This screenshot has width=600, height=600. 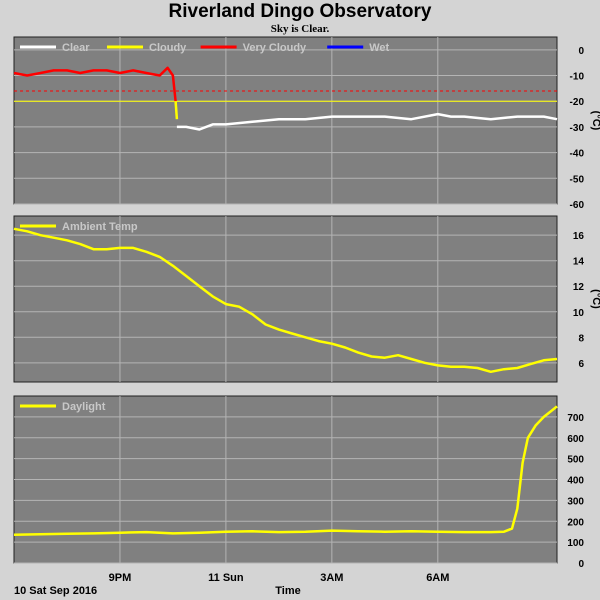 I want to click on sky-ytick-label: -60, so click(x=577, y=205).